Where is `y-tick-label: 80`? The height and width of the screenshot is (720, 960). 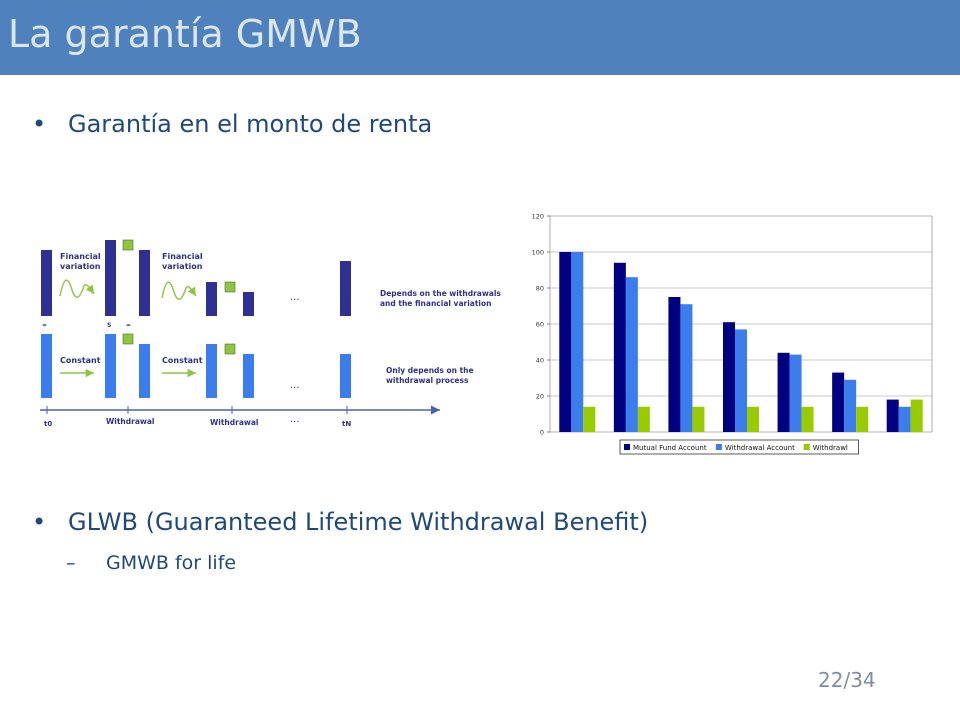 y-tick-label: 80 is located at coordinates (540, 289).